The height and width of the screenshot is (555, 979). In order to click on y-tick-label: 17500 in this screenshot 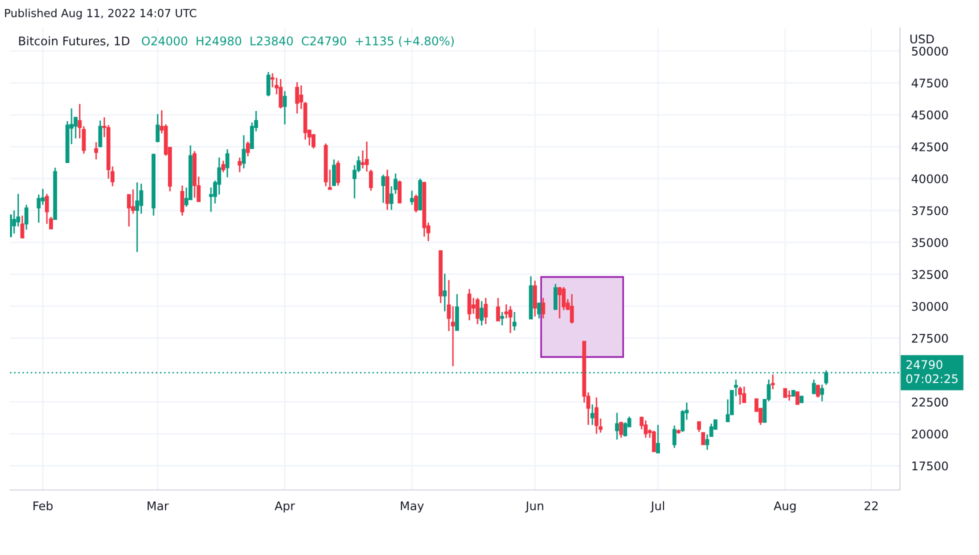, I will do `click(930, 465)`.